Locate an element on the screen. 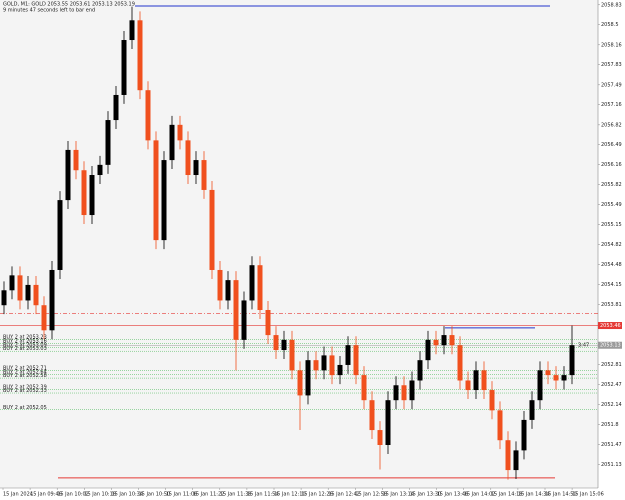 This screenshot has width=625, height=500. x-tick-label: 15 Jan 13:14 is located at coordinates (398, 495).